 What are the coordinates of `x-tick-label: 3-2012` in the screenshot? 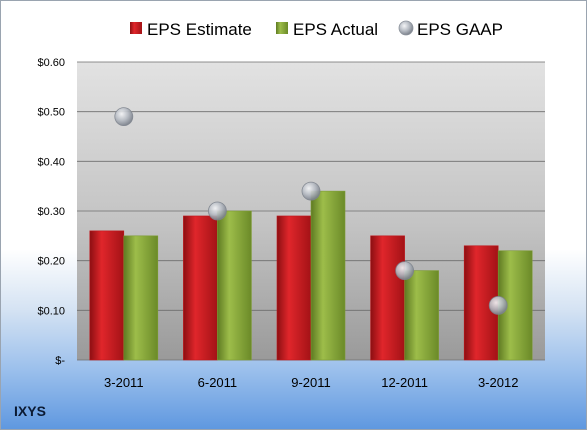 It's located at (498, 382).